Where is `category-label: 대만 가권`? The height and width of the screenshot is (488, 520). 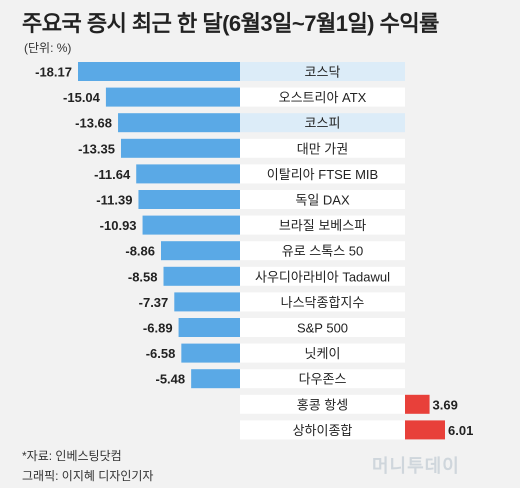
category-label: 대만 가권 is located at coordinates (322, 148).